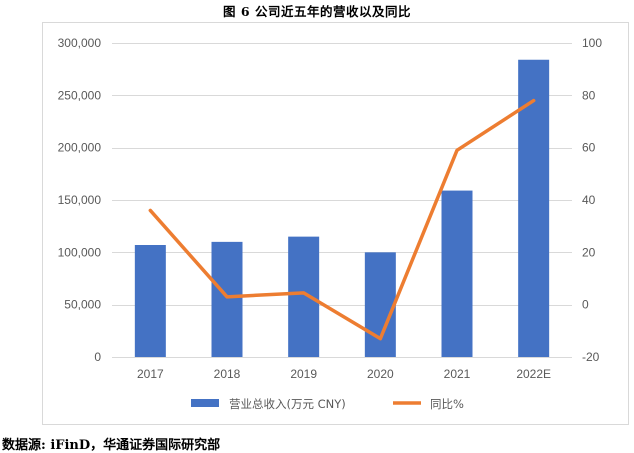 This screenshot has width=634, height=453. Describe the element at coordinates (589, 95) in the screenshot. I see `right-tick-label: 80` at that location.